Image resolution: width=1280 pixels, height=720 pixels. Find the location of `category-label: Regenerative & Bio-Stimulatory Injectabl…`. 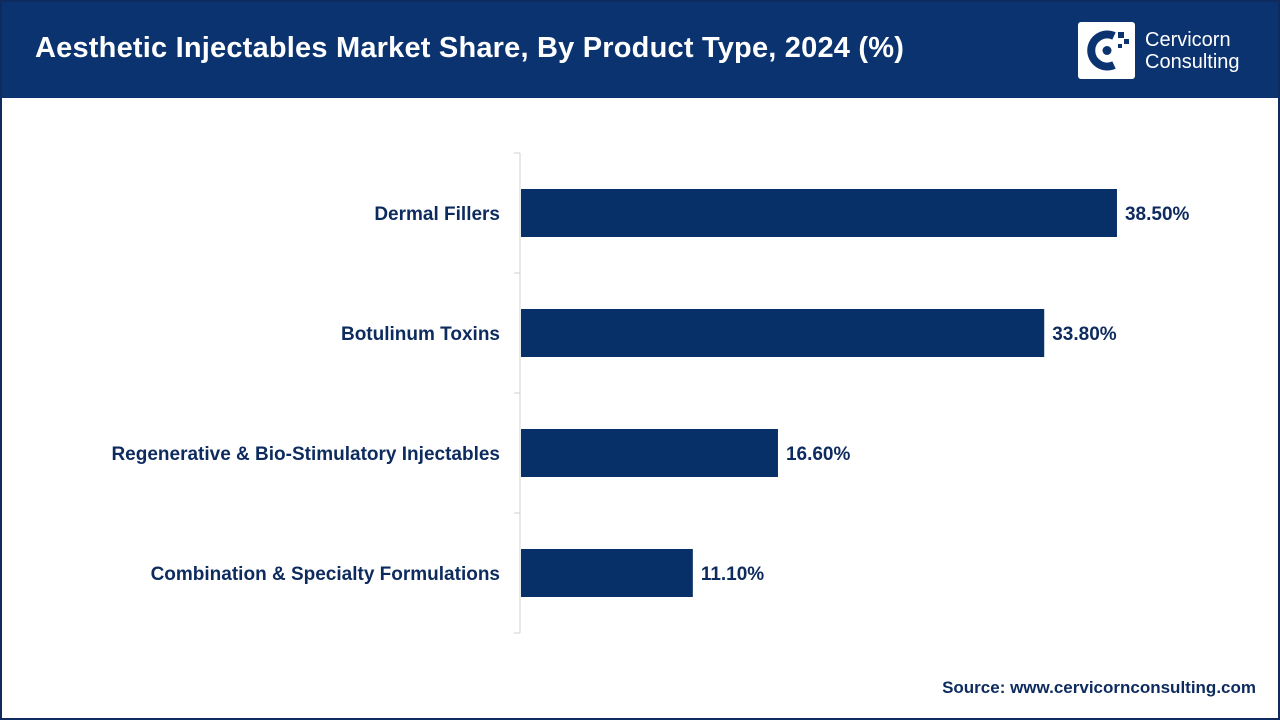

category-label: Regenerative & Bio-Stimulatory Injectabl… is located at coordinates (305, 454).